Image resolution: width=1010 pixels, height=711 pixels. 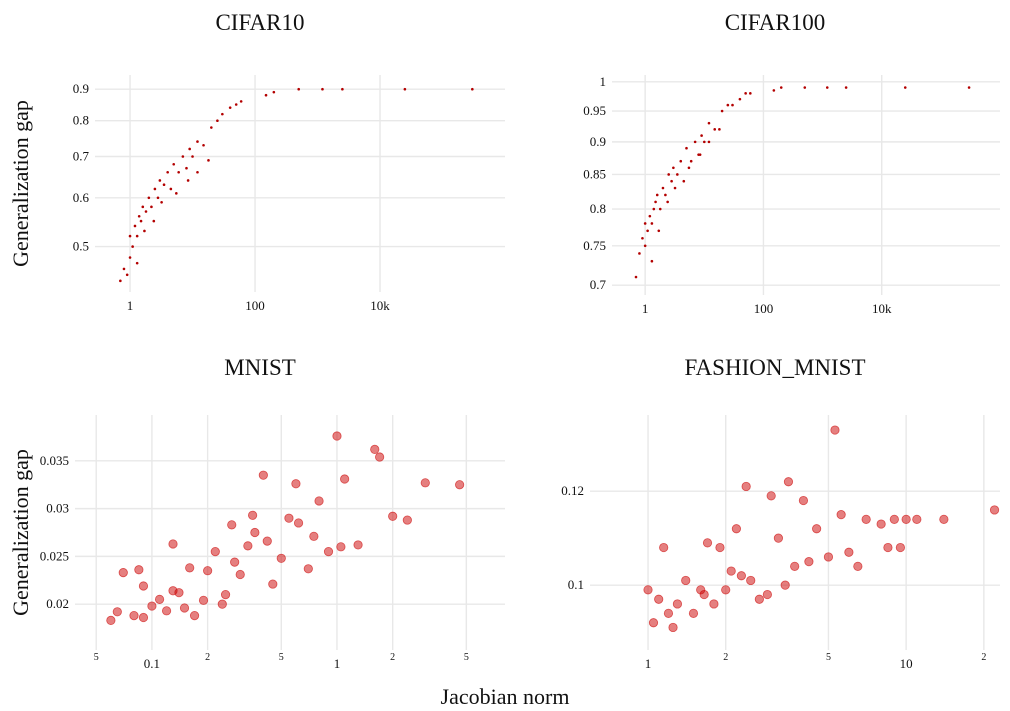 I want to click on x-tick-label: 10, so click(x=906, y=663).